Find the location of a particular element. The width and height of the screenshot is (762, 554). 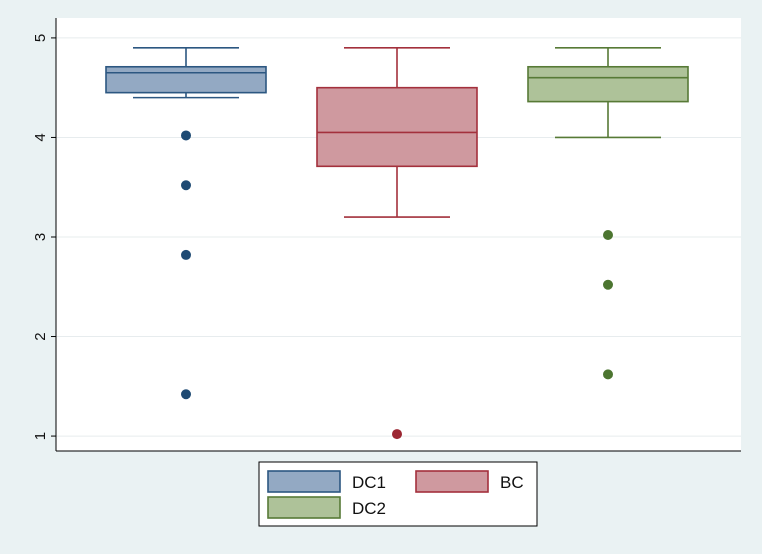

legend-item-dc1: DC1 is located at coordinates (326, 481).